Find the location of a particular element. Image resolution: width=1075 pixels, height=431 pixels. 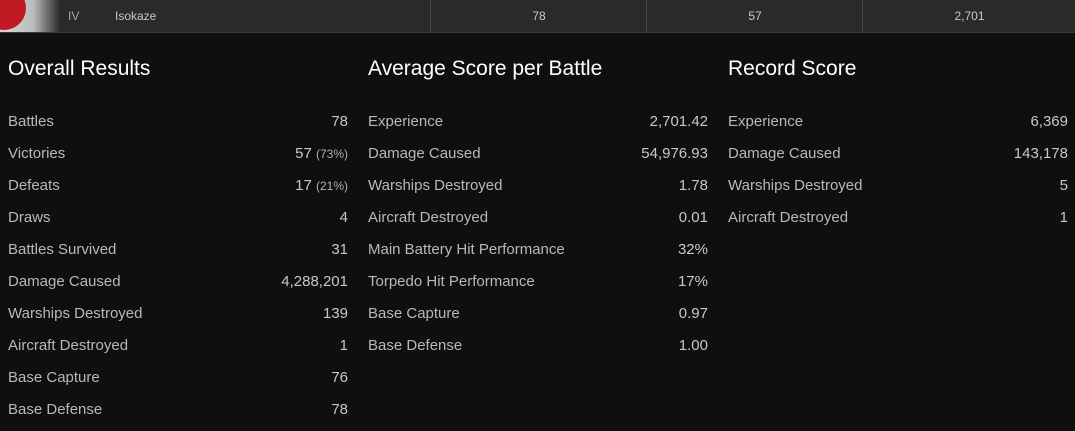

stat-row: Damage Caused 4,288,201 is located at coordinates (178, 287).